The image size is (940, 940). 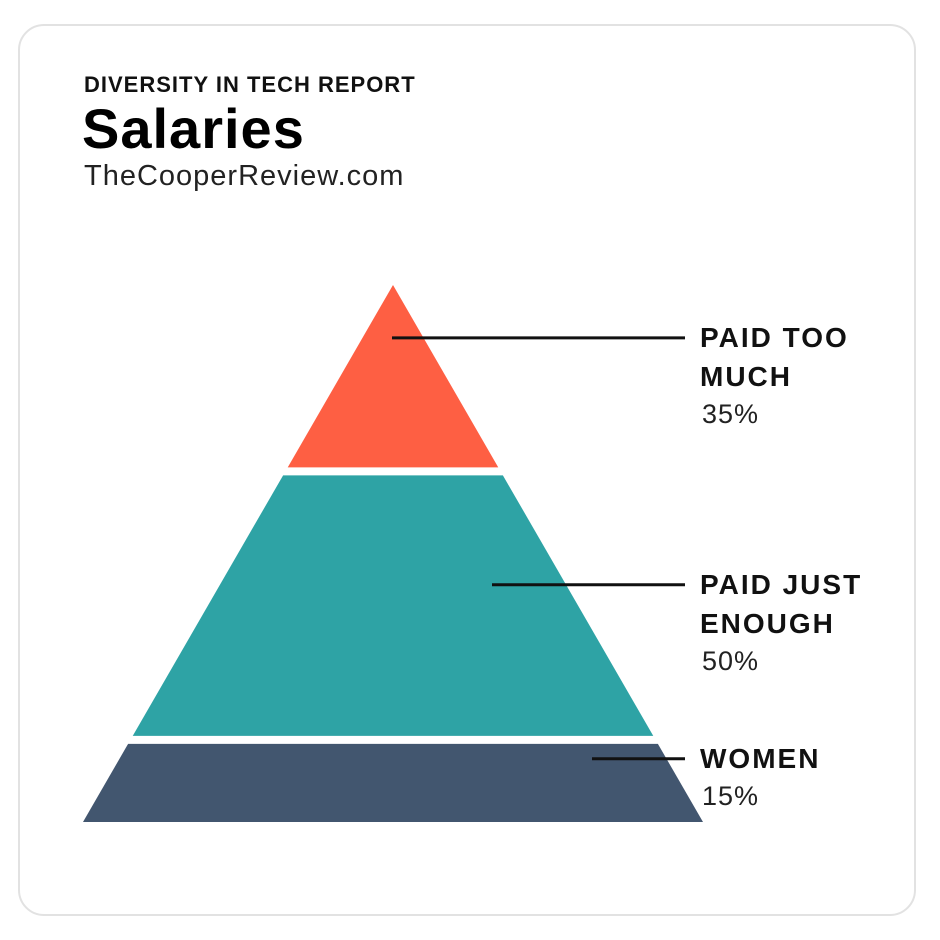 What do you see at coordinates (731, 795) in the screenshot?
I see `value-label: 15%` at bounding box center [731, 795].